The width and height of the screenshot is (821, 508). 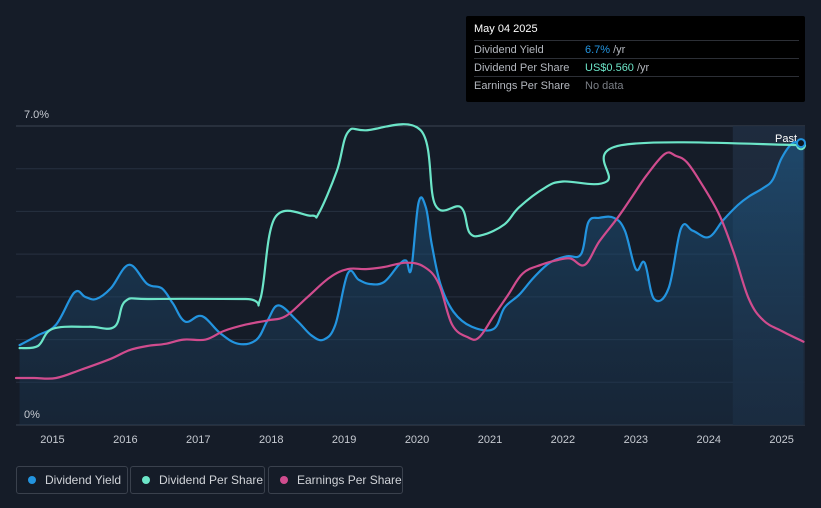 I want to click on legend-earnings-per-share: Earnings Per Share, so click(x=335, y=480).